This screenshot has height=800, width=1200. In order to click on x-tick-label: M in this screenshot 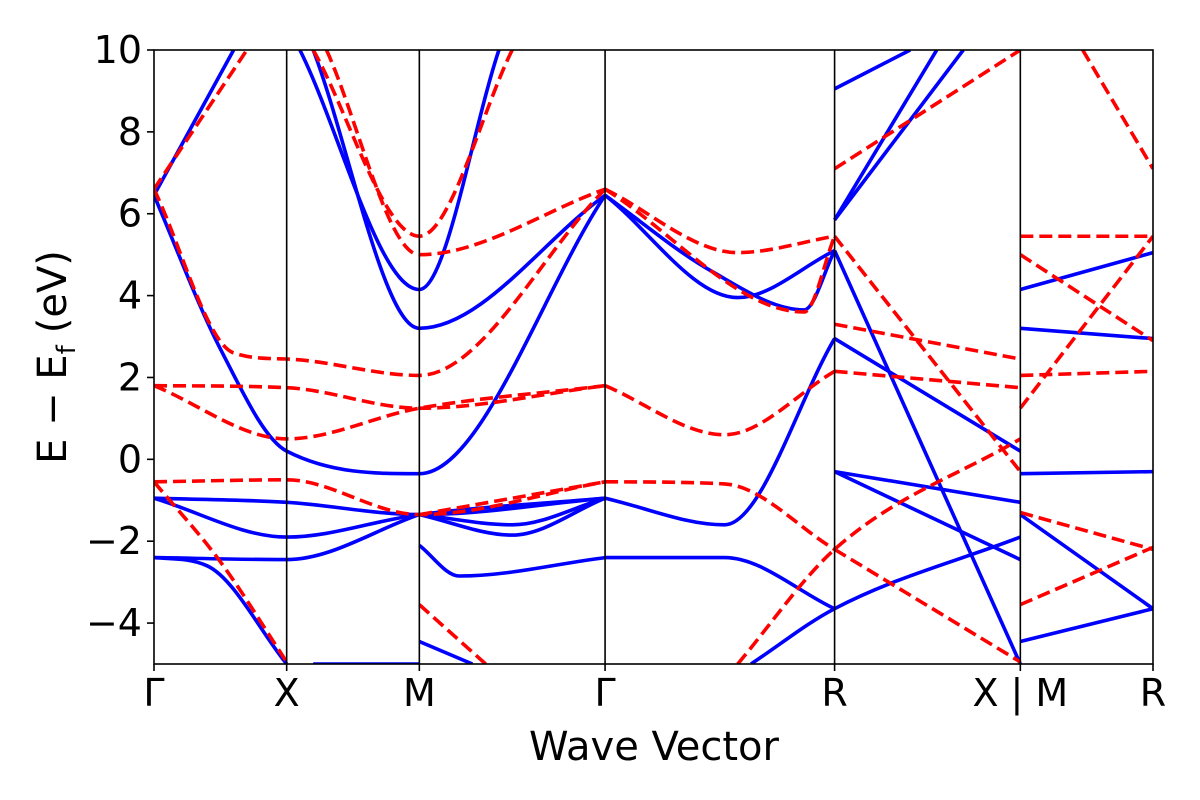, I will do `click(419, 693)`.